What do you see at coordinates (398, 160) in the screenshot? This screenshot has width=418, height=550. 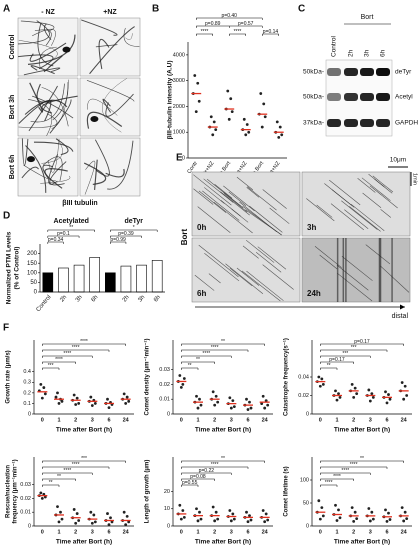 I see `scale-label: 10μm` at bounding box center [398, 160].